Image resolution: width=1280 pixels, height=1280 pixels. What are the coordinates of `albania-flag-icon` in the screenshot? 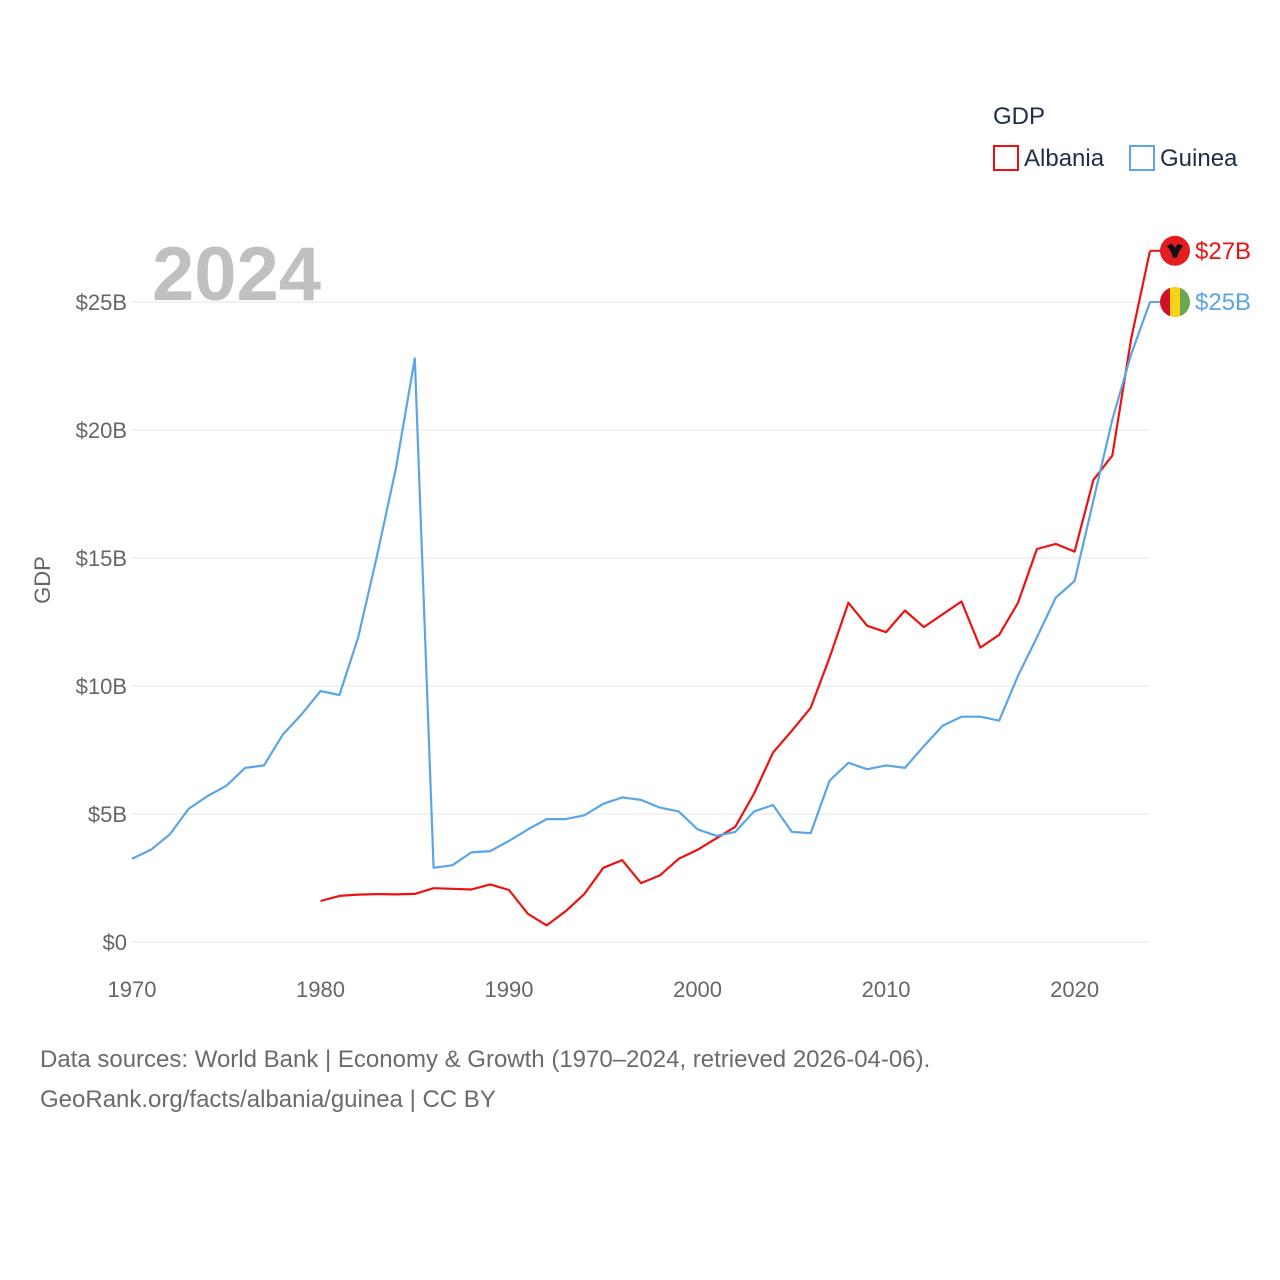 It's located at (1175, 250).